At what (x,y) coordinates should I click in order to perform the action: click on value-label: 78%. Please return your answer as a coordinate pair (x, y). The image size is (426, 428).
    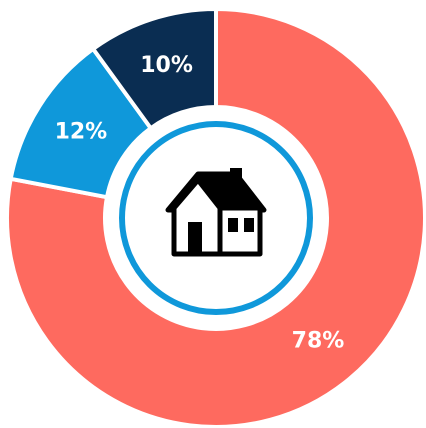
    Looking at the image, I should click on (318, 340).